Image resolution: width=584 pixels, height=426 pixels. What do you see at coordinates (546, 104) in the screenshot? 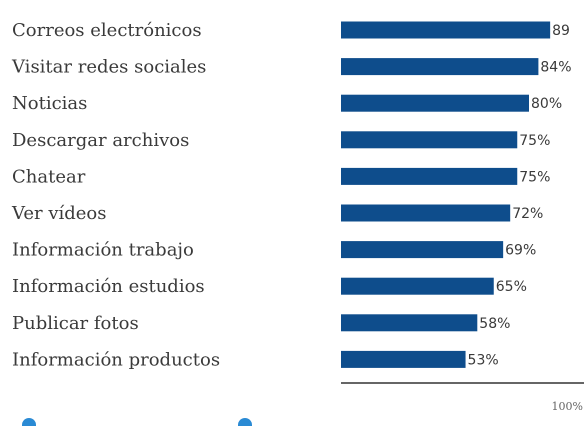
I see `value-label: 80%` at bounding box center [546, 104].